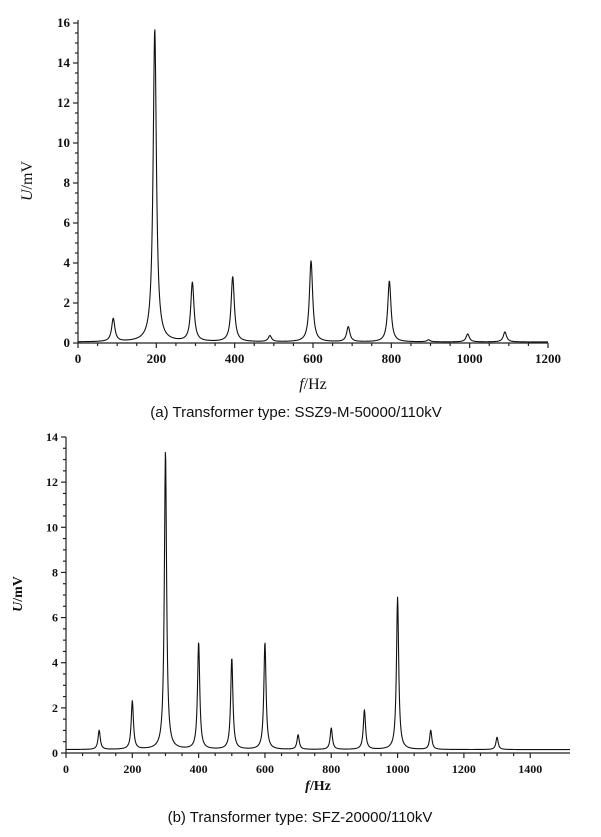 The width and height of the screenshot is (601, 837). I want to click on chart-b-ylabel: U/mV, so click(18, 594).